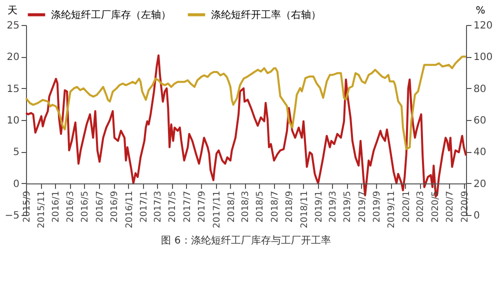 The width and height of the screenshot is (500, 282). Describe the element at coordinates (13, 26) in the screenshot. I see `y-tick-label: 25` at that location.